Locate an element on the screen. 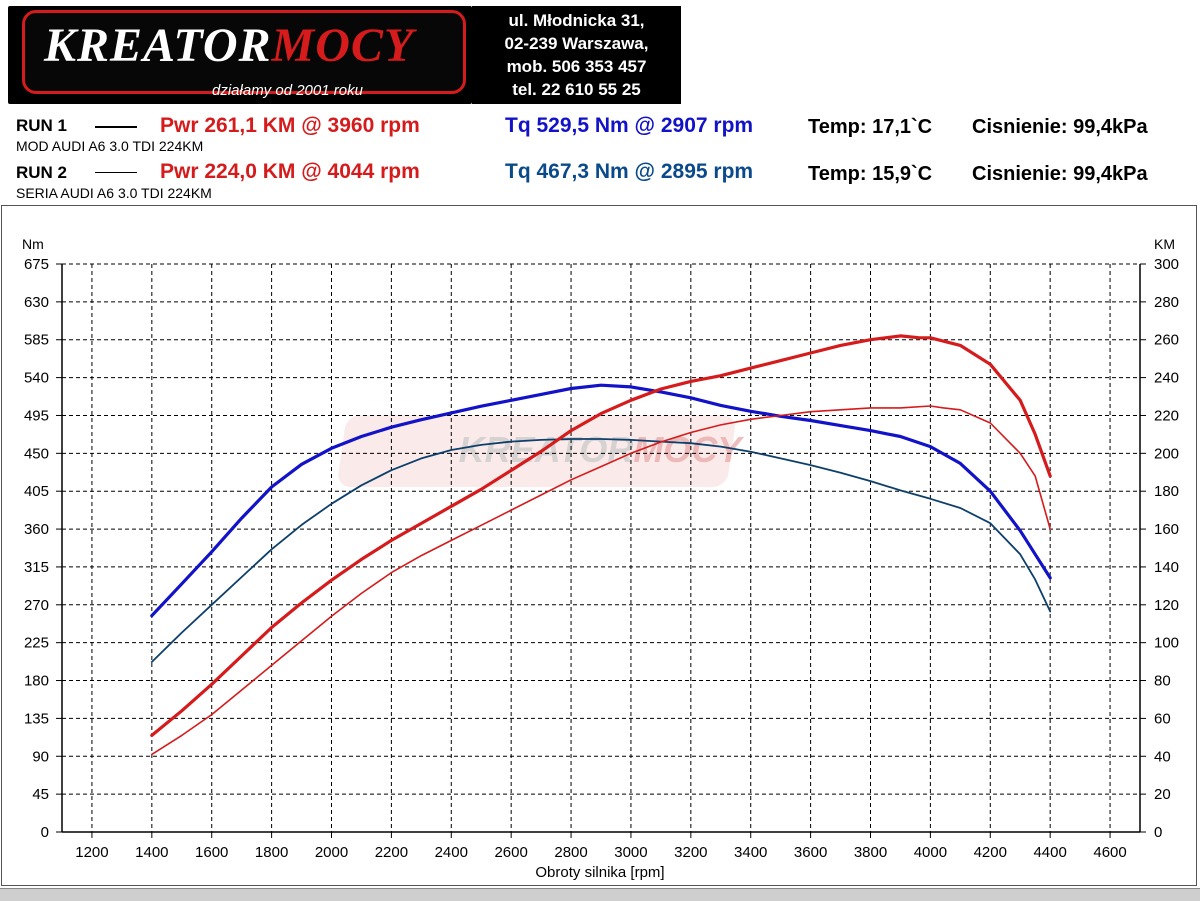 The height and width of the screenshot is (901, 1200). chart-watermark: KREATORMOCY is located at coordinates (541, 451).